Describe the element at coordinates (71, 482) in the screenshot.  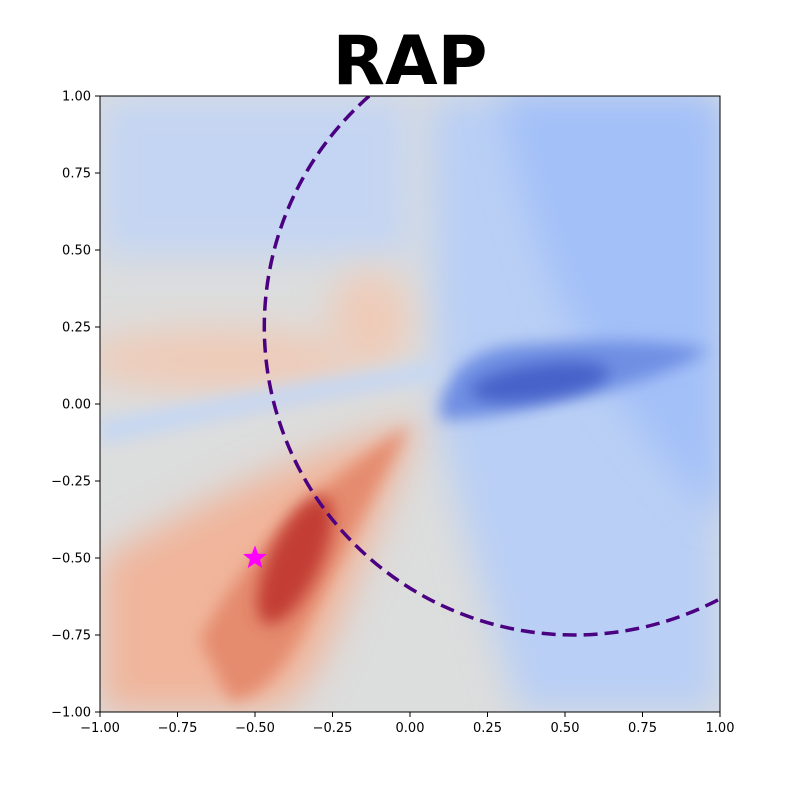
I see `y-tick-label: −0.25` at that location.